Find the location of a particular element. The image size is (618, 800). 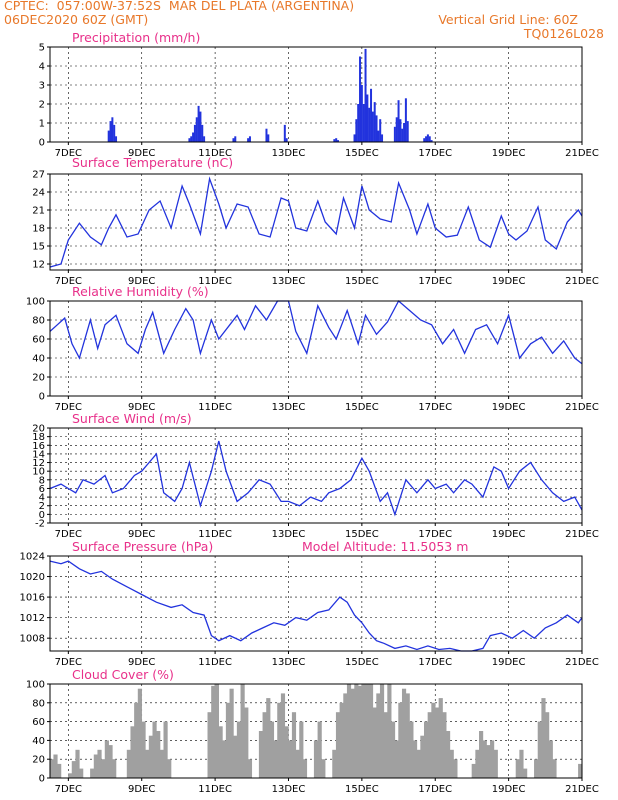

cloud-cover-xtick-label: 17DEC is located at coordinates (435, 789).